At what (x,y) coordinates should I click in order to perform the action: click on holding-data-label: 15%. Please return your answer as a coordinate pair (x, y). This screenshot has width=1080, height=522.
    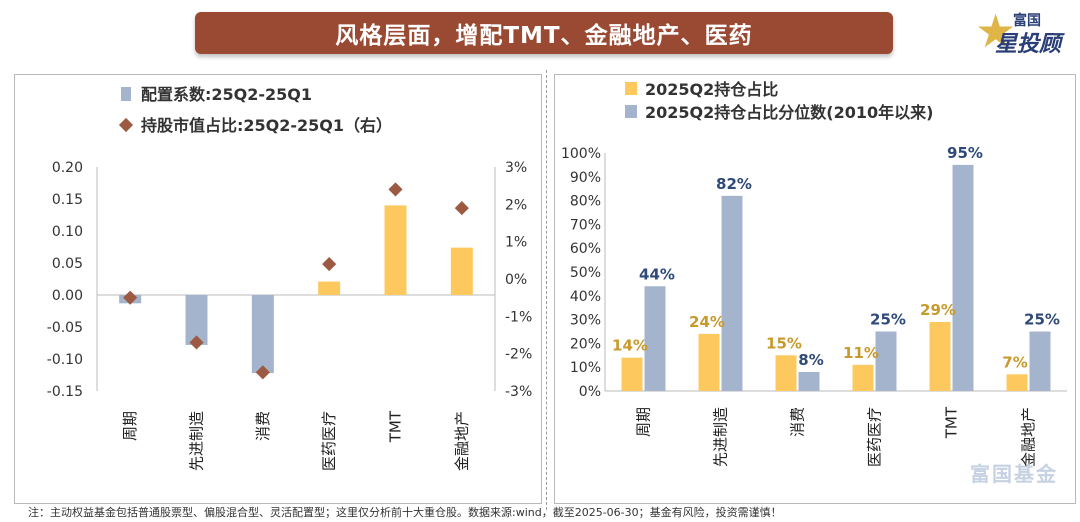
    Looking at the image, I should click on (784, 343).